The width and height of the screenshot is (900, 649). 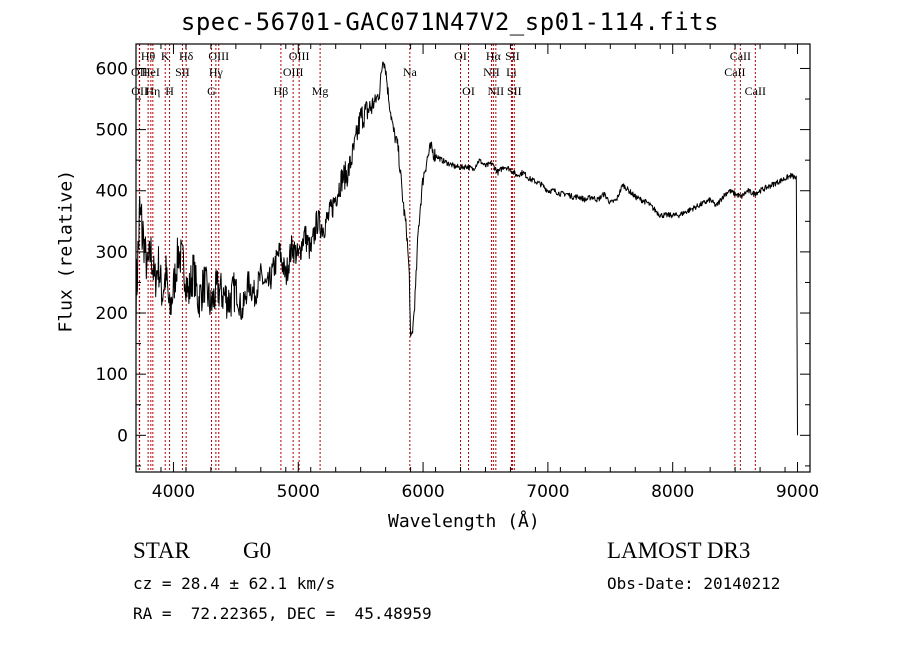 What do you see at coordinates (112, 69) in the screenshot?
I see `y-tick-label: 600` at bounding box center [112, 69].